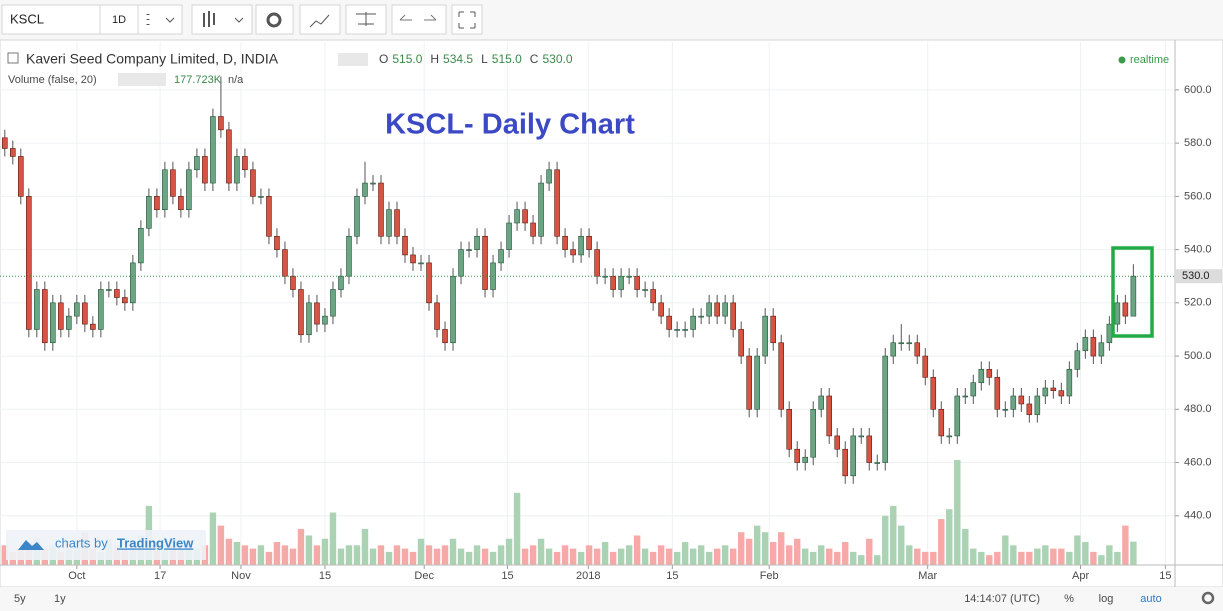 The height and width of the screenshot is (611, 1223). Describe the element at coordinates (467, 19) in the screenshot. I see `fullscreen-box` at that location.